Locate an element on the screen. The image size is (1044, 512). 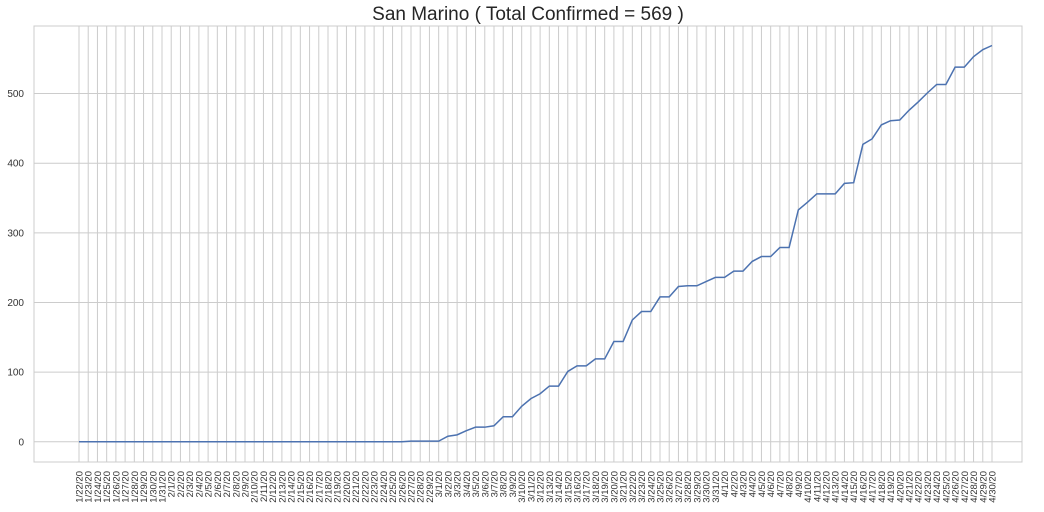
x-tick-label: 4/13/20 is located at coordinates (836, 487).